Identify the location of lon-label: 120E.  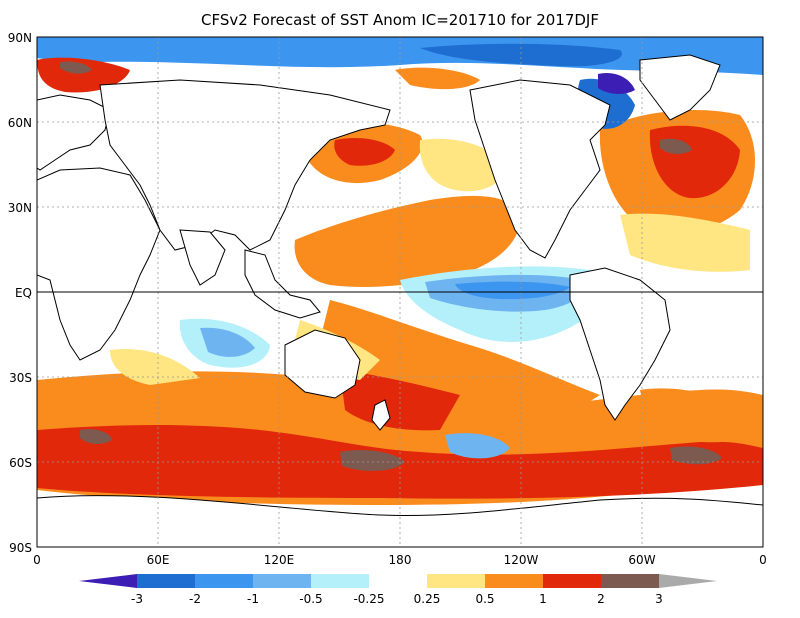
(279, 560).